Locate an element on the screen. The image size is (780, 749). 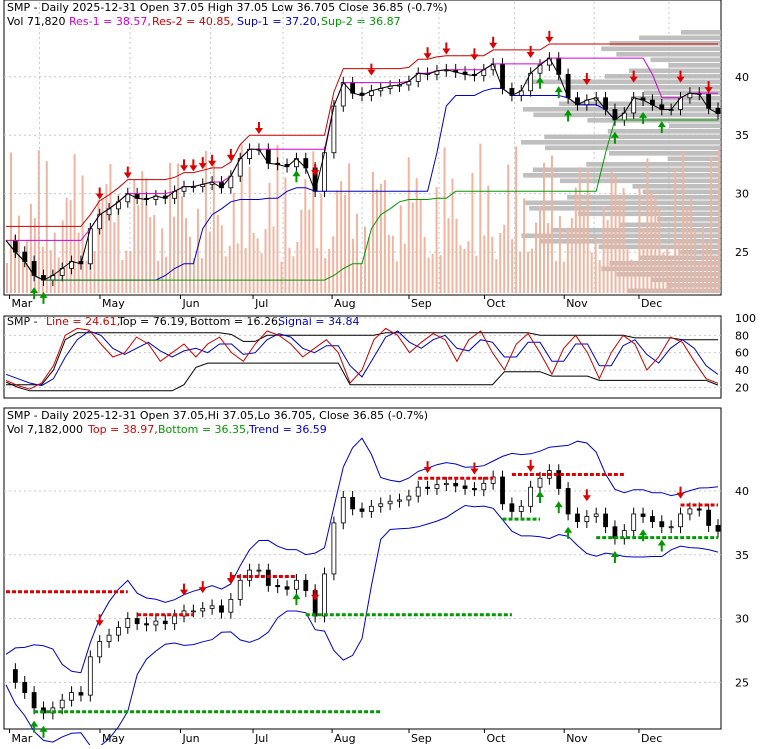
res2-label: Res-2 = 40.85, is located at coordinates (193, 21).